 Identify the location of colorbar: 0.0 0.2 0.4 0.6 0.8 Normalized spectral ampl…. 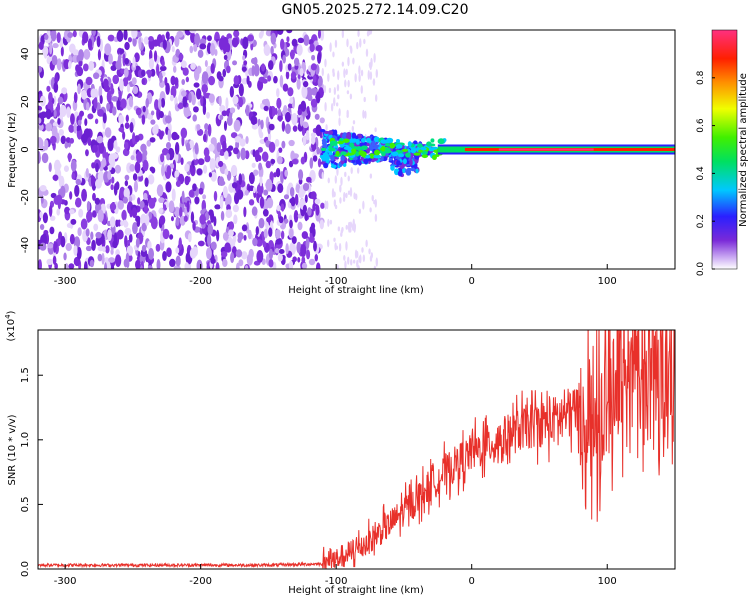
(722, 152).